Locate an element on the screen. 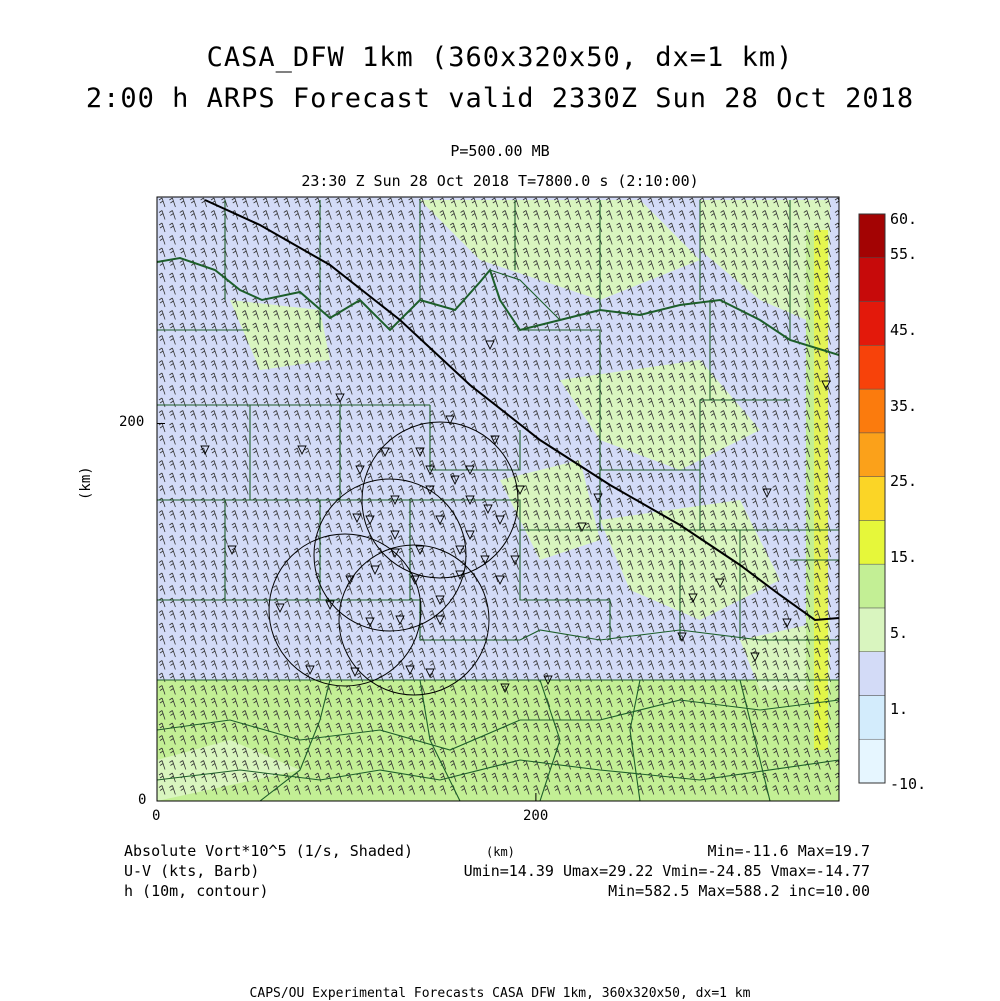  colorbar-label: 15. is located at coordinates (904, 557).